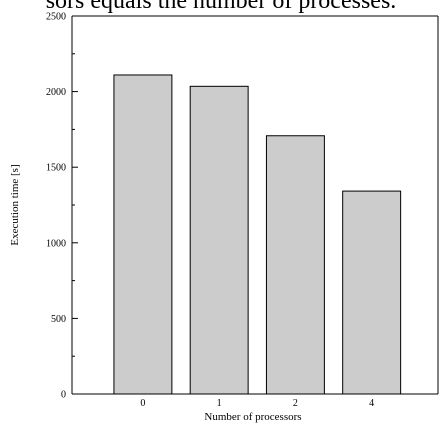  I want to click on y-tick-label: 0, so click(63, 395).